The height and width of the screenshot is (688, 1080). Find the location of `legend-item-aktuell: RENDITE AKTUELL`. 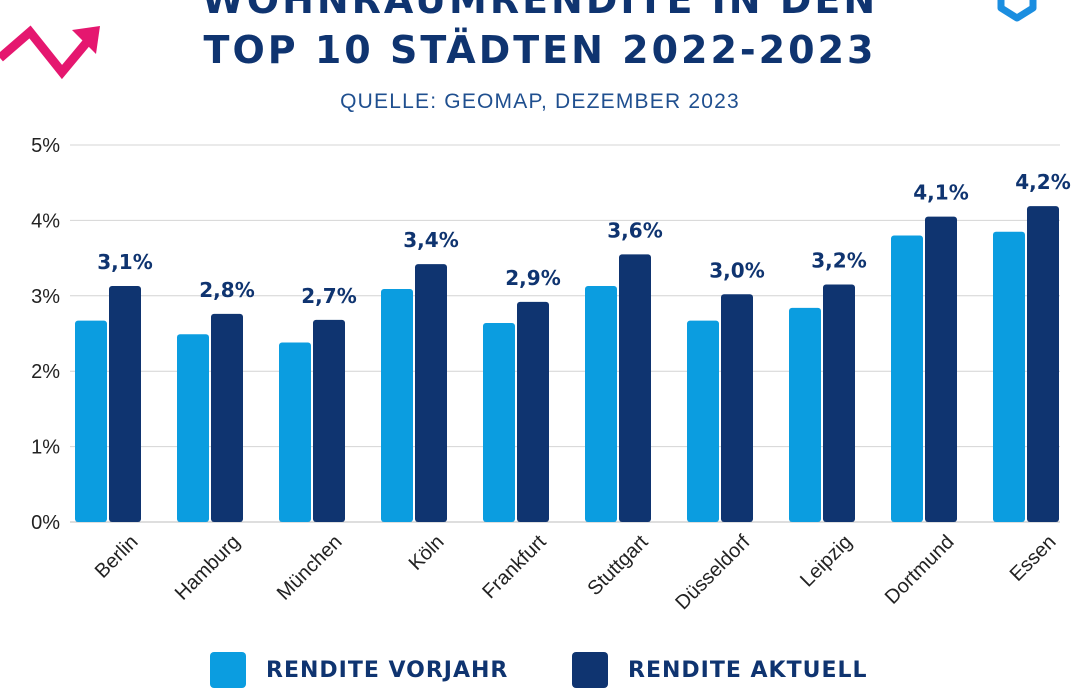

legend-item-aktuell: RENDITE AKTUELL is located at coordinates (720, 670).